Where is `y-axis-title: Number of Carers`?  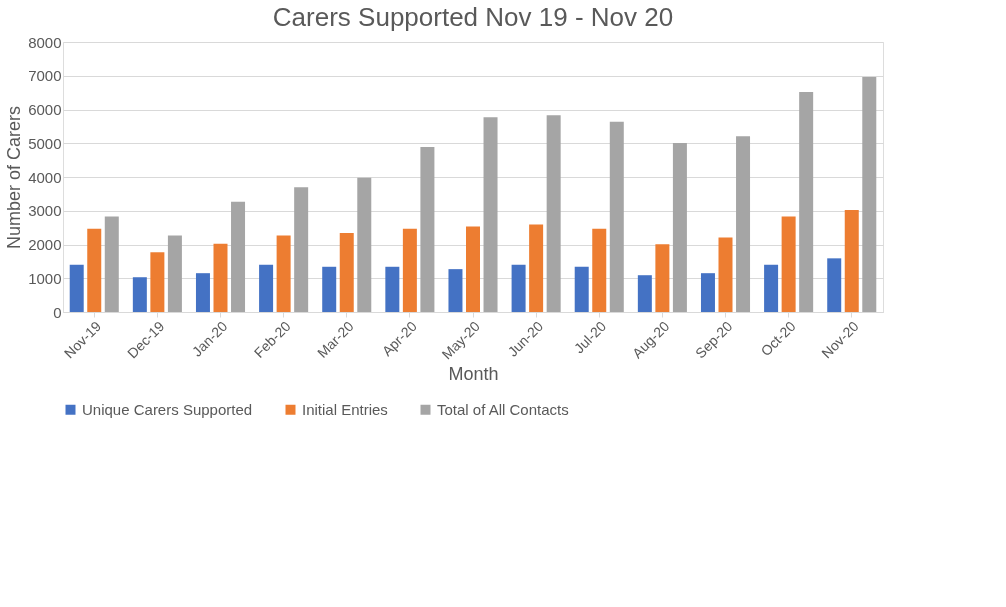
y-axis-title: Number of Carers is located at coordinates (14, 177).